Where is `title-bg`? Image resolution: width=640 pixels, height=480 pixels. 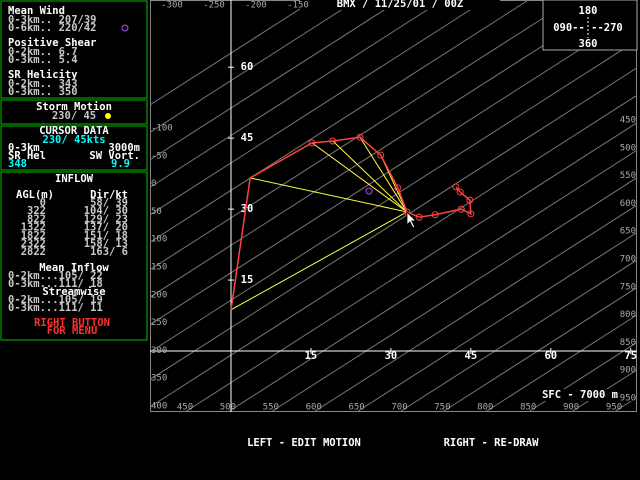 title-bg is located at coordinates (400, 5).